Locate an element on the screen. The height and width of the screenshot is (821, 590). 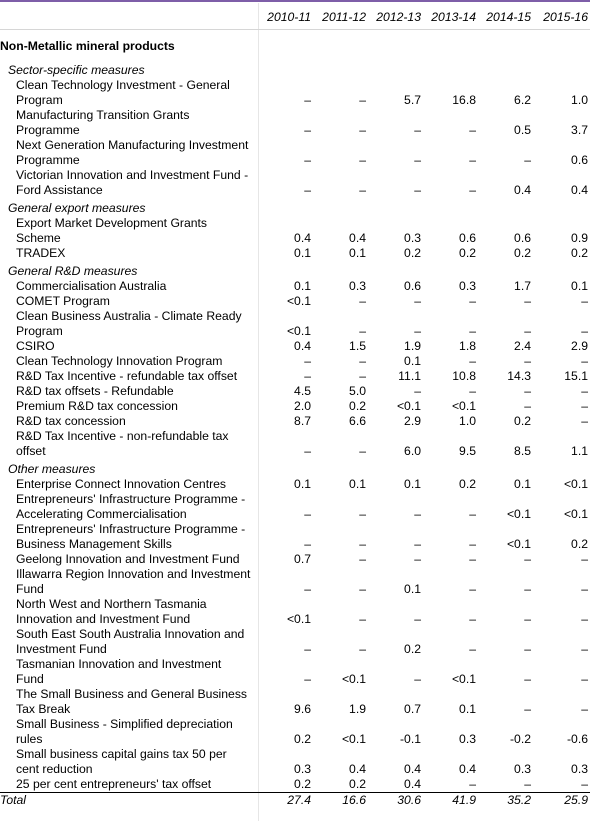
sector-title: Non-Metallic mineral products is located at coordinates (87, 46).